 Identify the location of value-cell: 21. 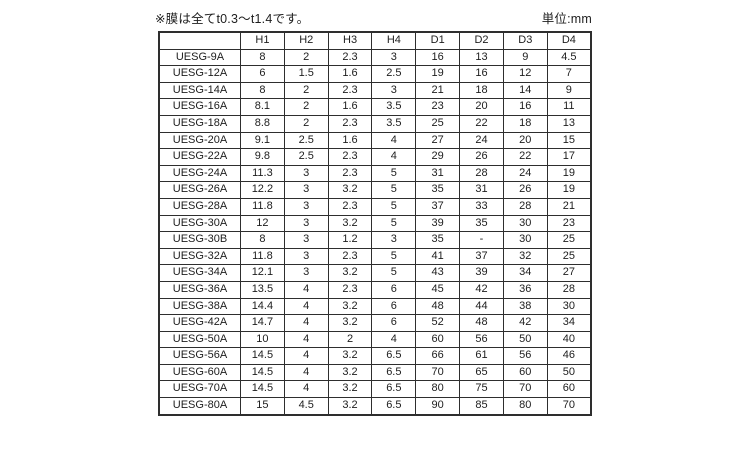
(569, 206).